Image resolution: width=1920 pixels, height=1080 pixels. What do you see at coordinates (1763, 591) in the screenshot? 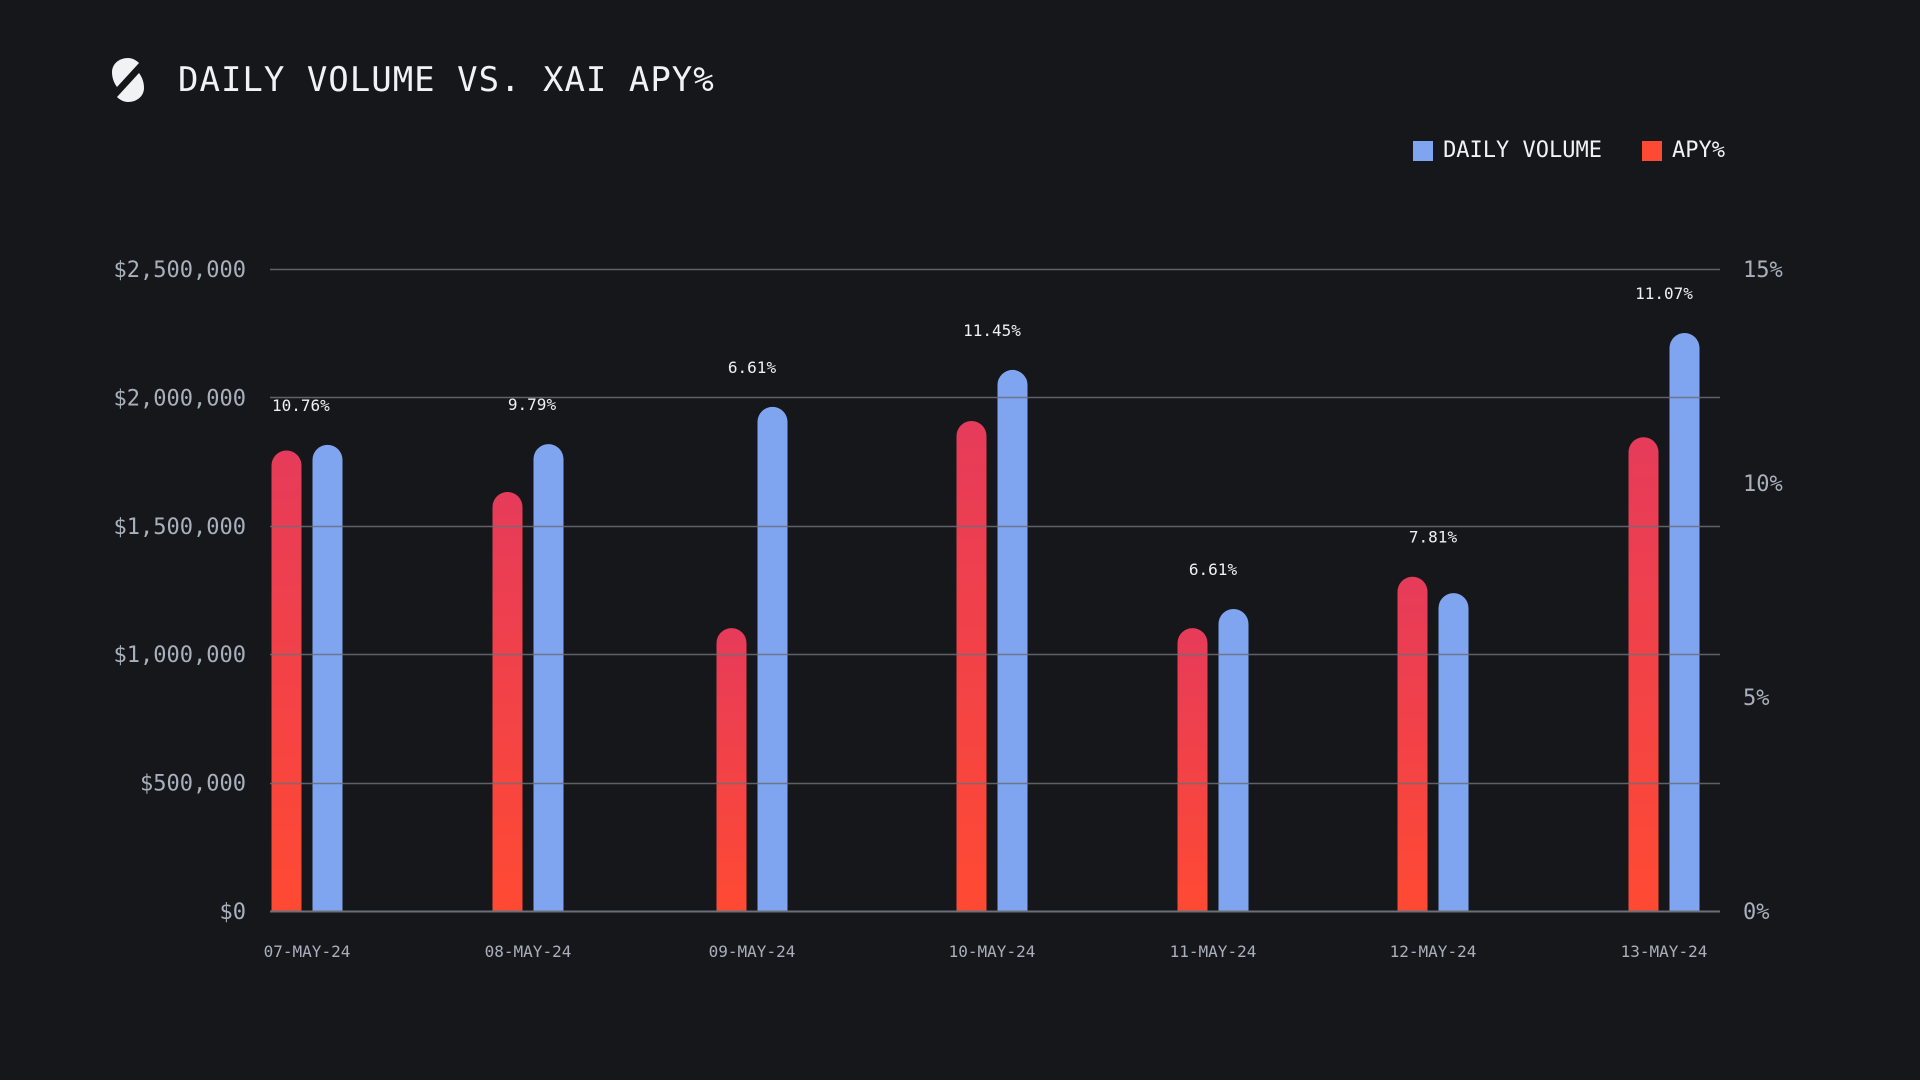
I see `y-axis-right: 0% 5% 10% 15%` at bounding box center [1763, 591].